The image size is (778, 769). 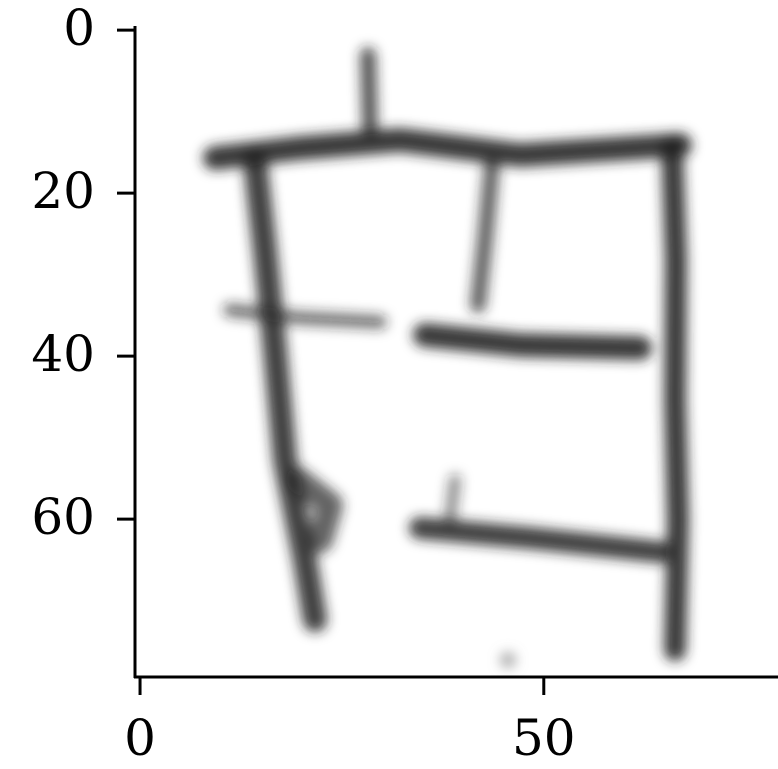 I want to click on x-tick-label: 50, so click(x=544, y=738).